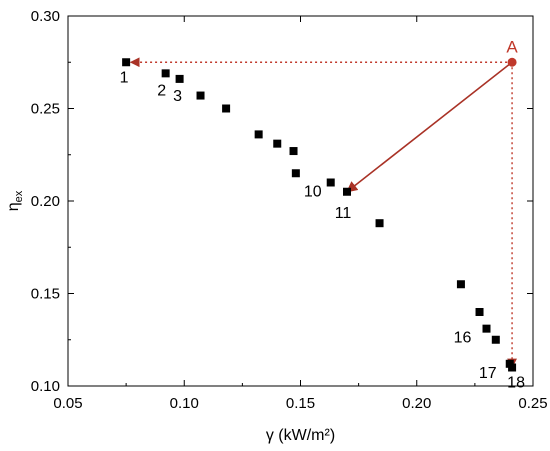  I want to click on point-label: 10, so click(313, 192).